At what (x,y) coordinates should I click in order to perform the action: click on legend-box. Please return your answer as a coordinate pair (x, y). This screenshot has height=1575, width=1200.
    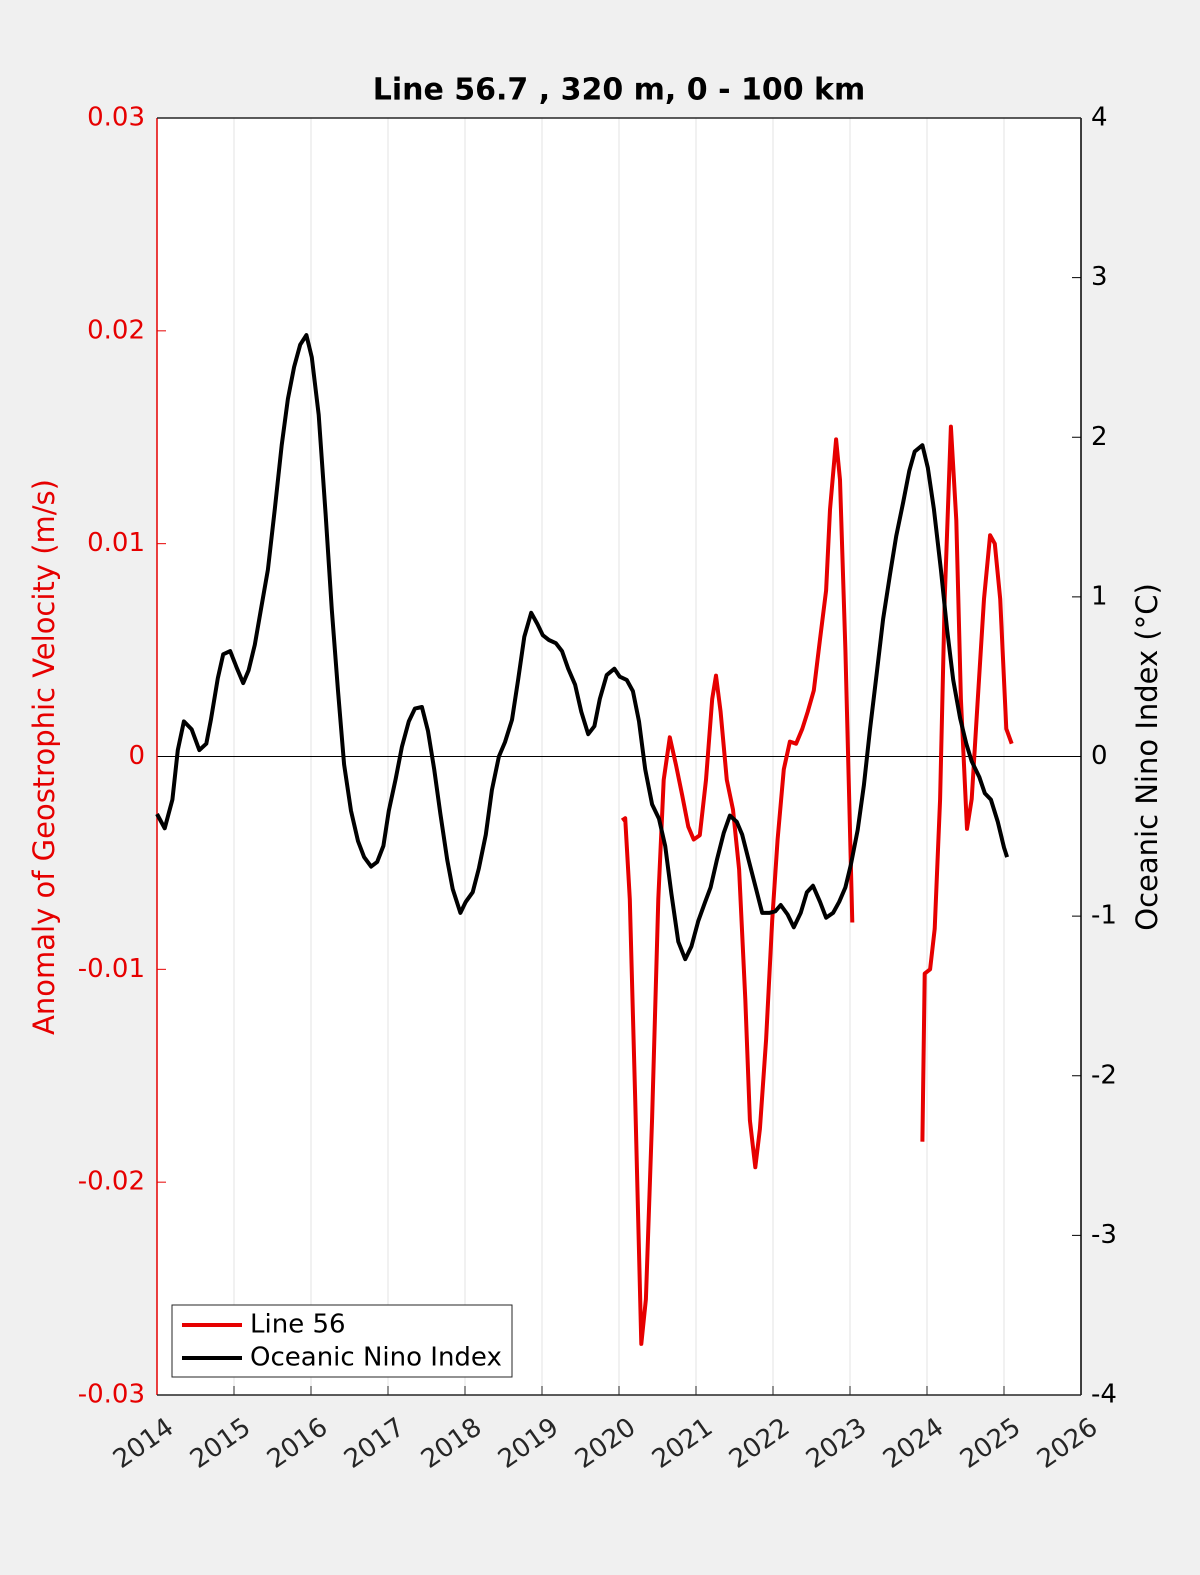
    Looking at the image, I should click on (342, 1341).